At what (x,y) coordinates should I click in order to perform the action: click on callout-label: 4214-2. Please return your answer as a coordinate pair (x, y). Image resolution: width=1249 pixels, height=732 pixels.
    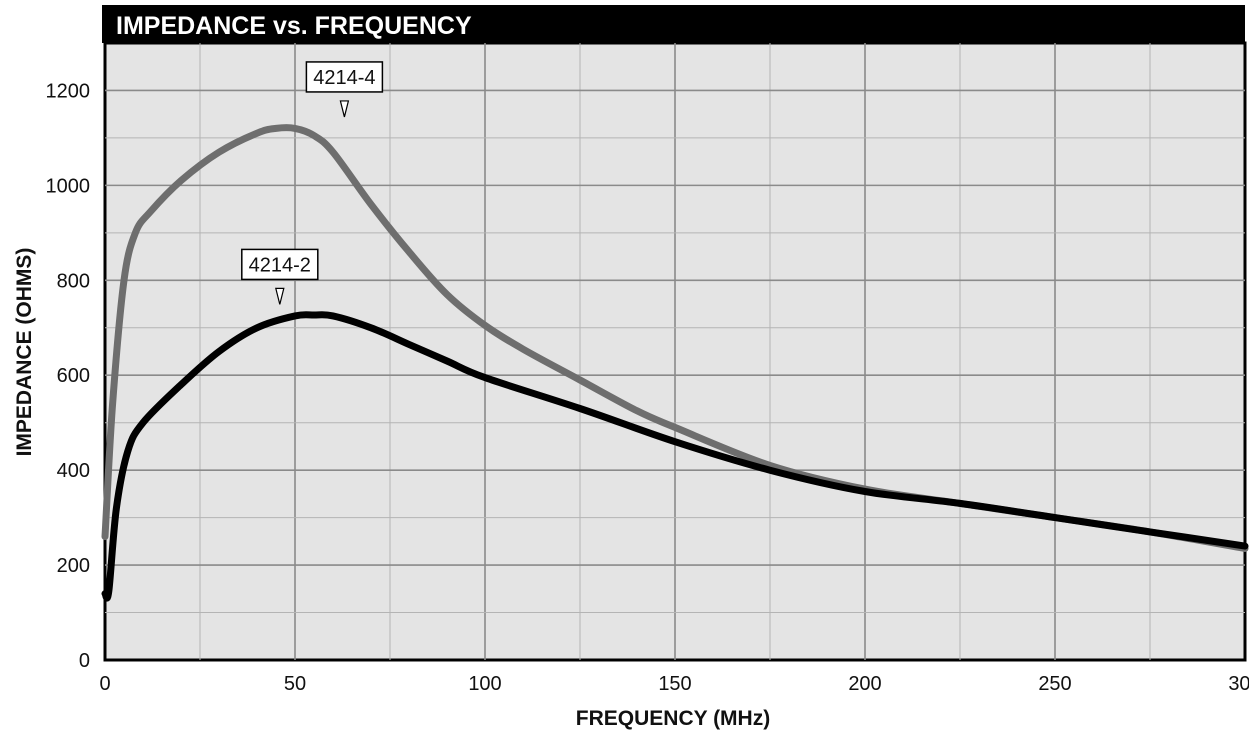
    Looking at the image, I should click on (280, 265).